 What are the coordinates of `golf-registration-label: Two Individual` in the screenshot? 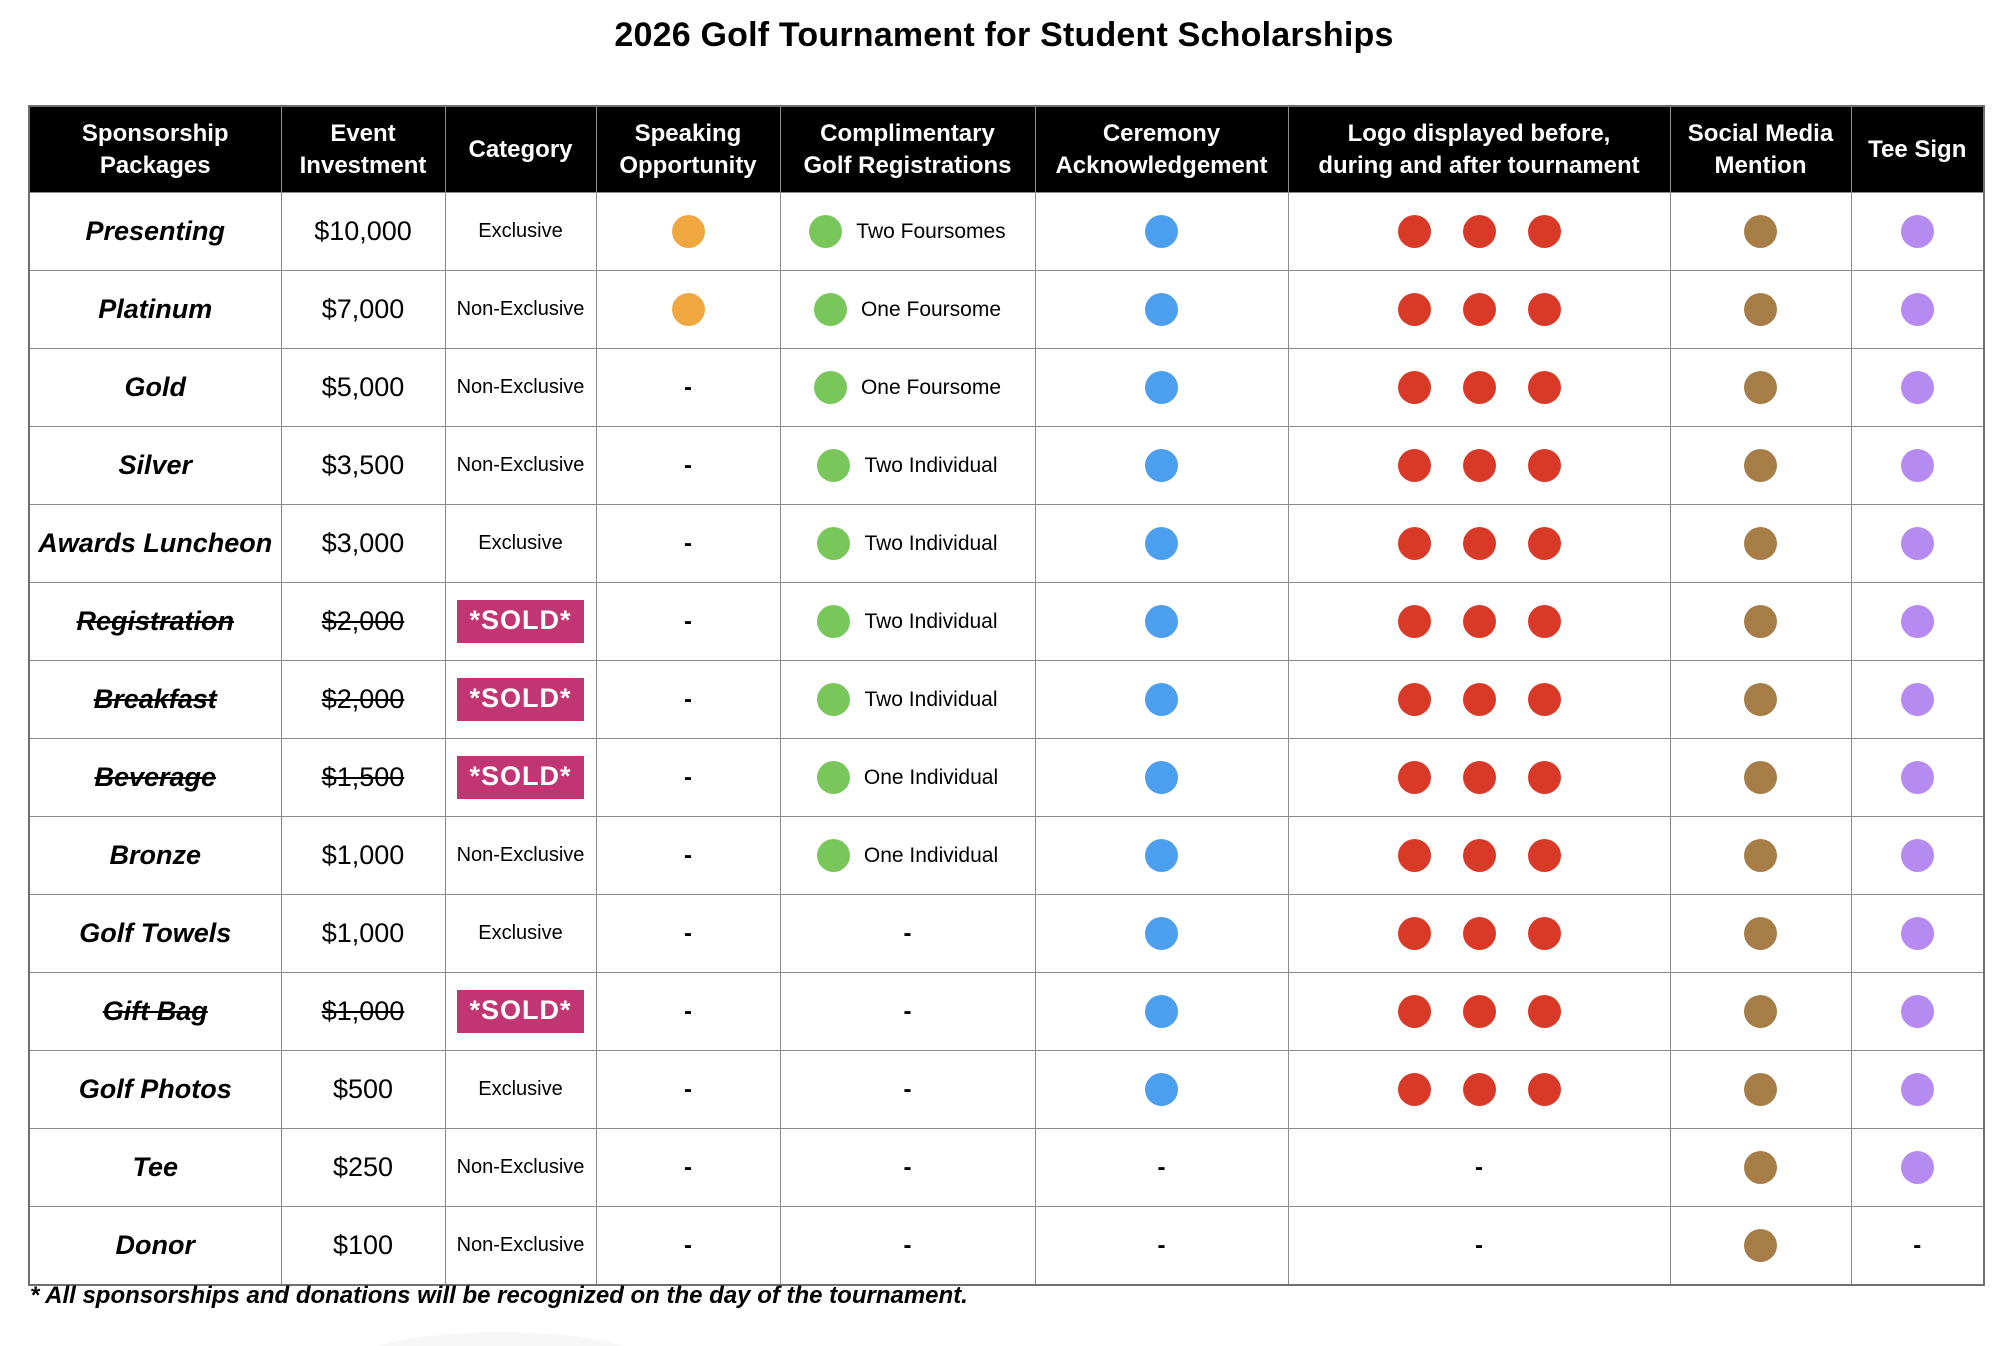 It's located at (931, 699).